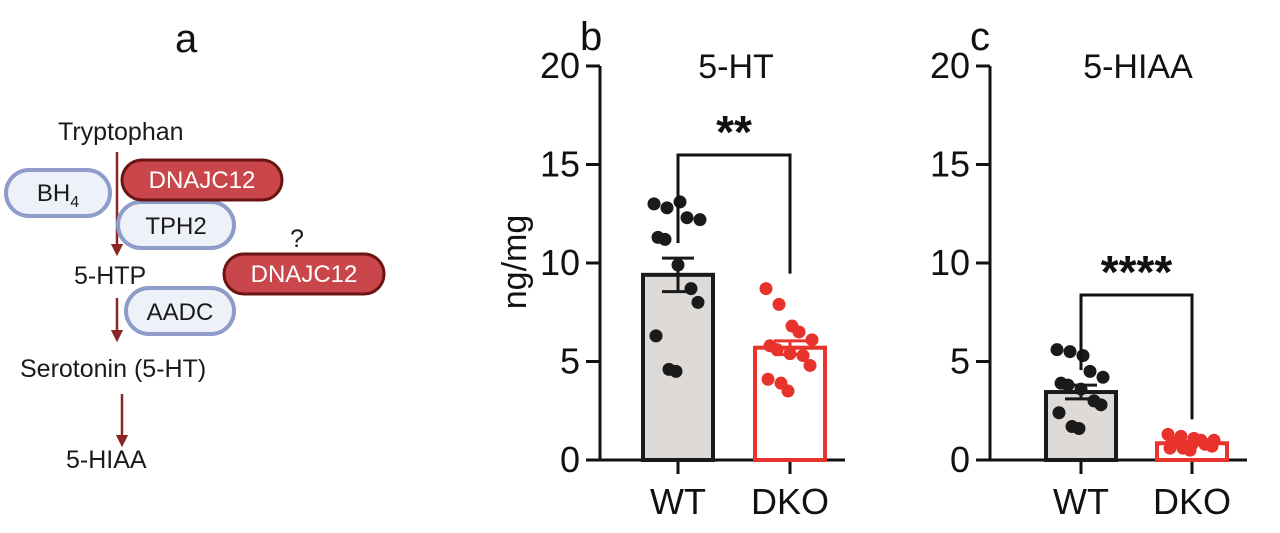  I want to click on dnajc12-label-1: DNAJC12, so click(202, 180).